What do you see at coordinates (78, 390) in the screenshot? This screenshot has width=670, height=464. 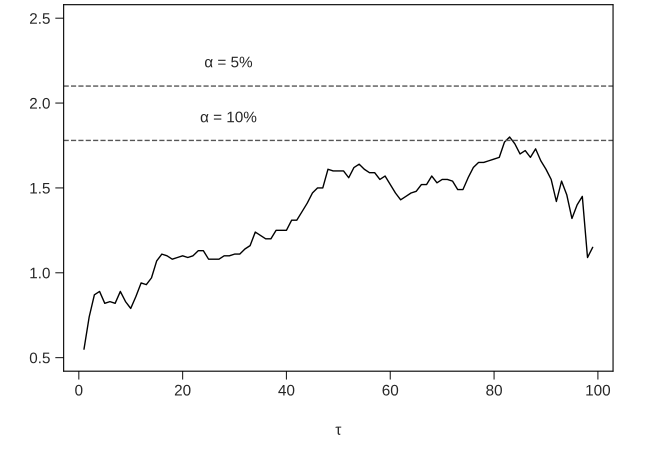 I see `x-tick-label: 0` at bounding box center [78, 390].